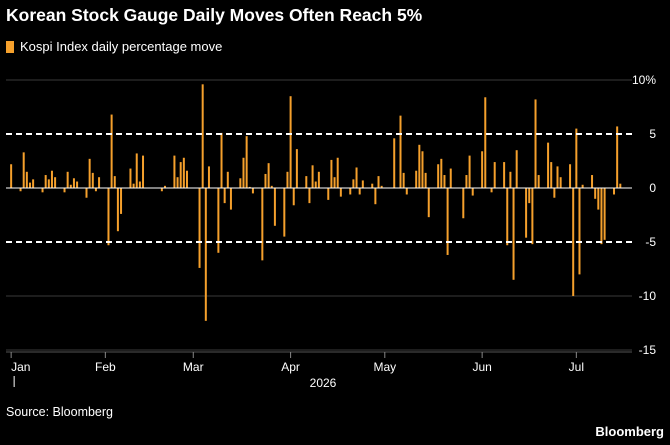  What do you see at coordinates (650, 242) in the screenshot?
I see `y-tick-label: -5` at bounding box center [650, 242].